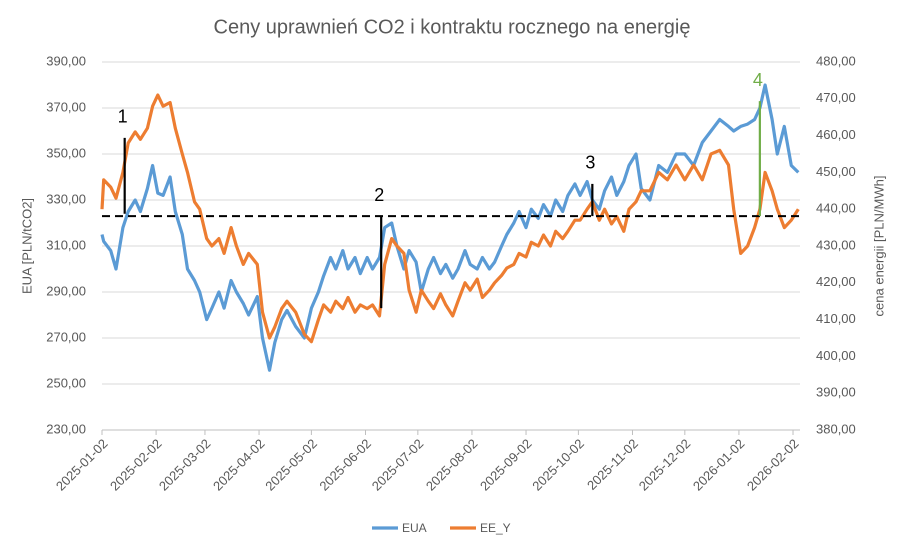 This screenshot has width=904, height=548. What do you see at coordinates (836, 318) in the screenshot?
I see `y2-tick-label: 410,00` at bounding box center [836, 318].